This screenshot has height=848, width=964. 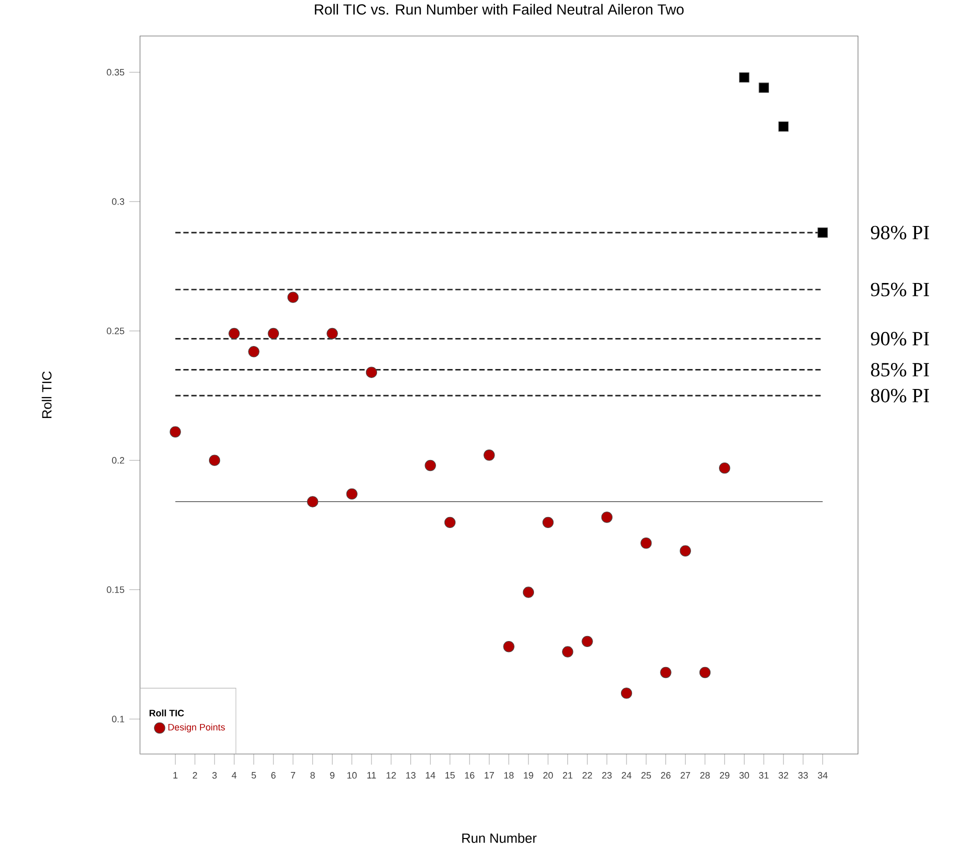 What do you see at coordinates (666, 775) in the screenshot?
I see `x-tick-label: 26` at bounding box center [666, 775].